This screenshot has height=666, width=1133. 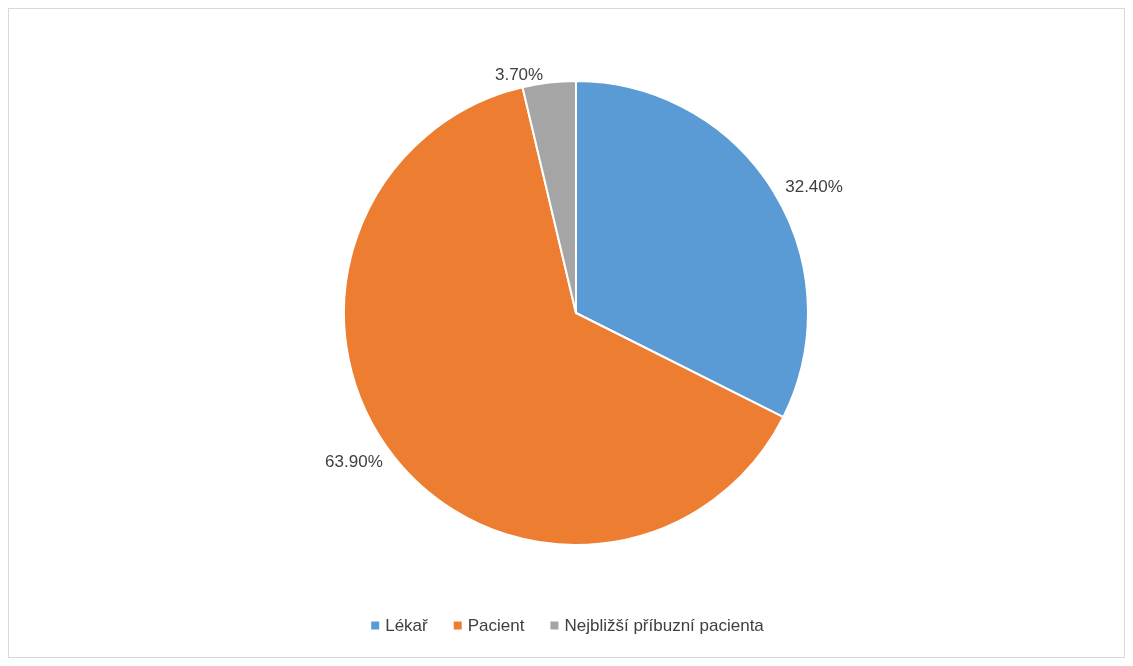 What do you see at coordinates (354, 462) in the screenshot?
I see `data-label: 63.90%` at bounding box center [354, 462].